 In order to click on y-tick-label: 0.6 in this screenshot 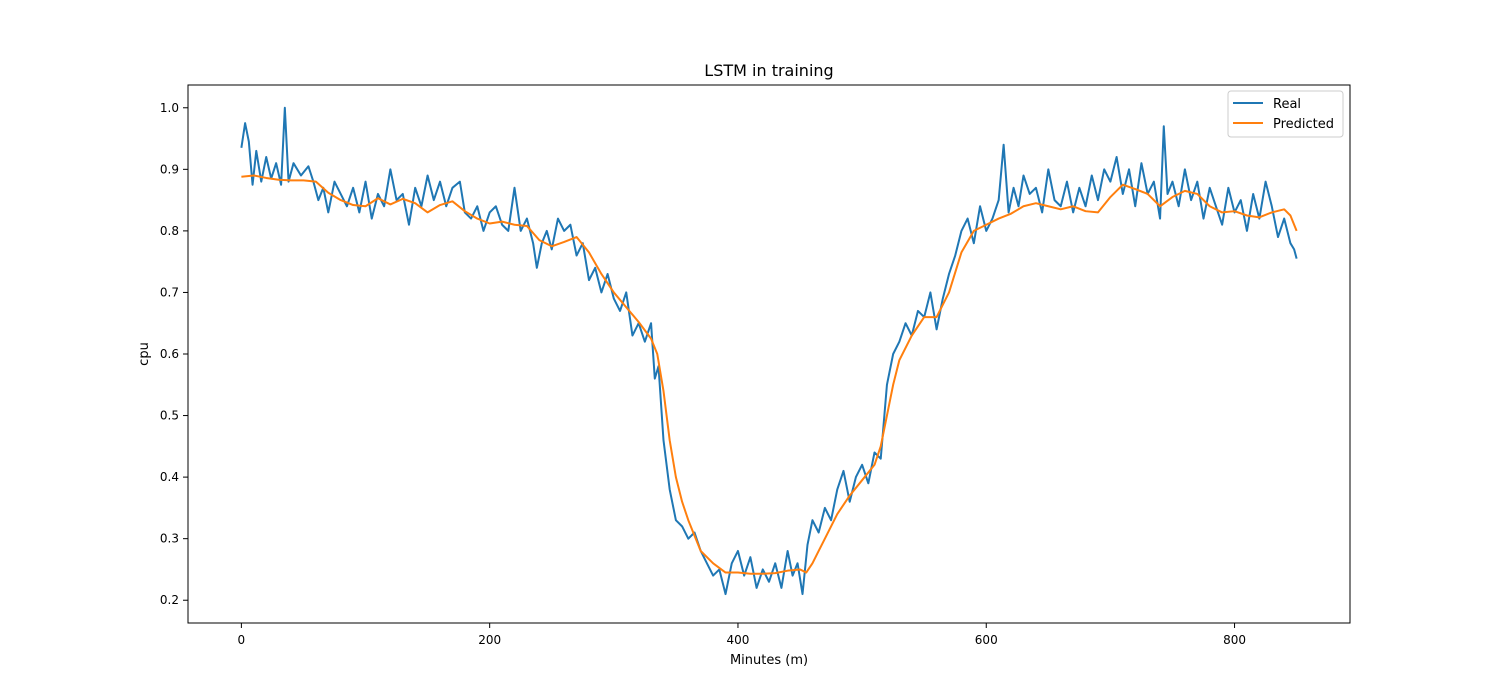, I will do `click(169, 354)`.